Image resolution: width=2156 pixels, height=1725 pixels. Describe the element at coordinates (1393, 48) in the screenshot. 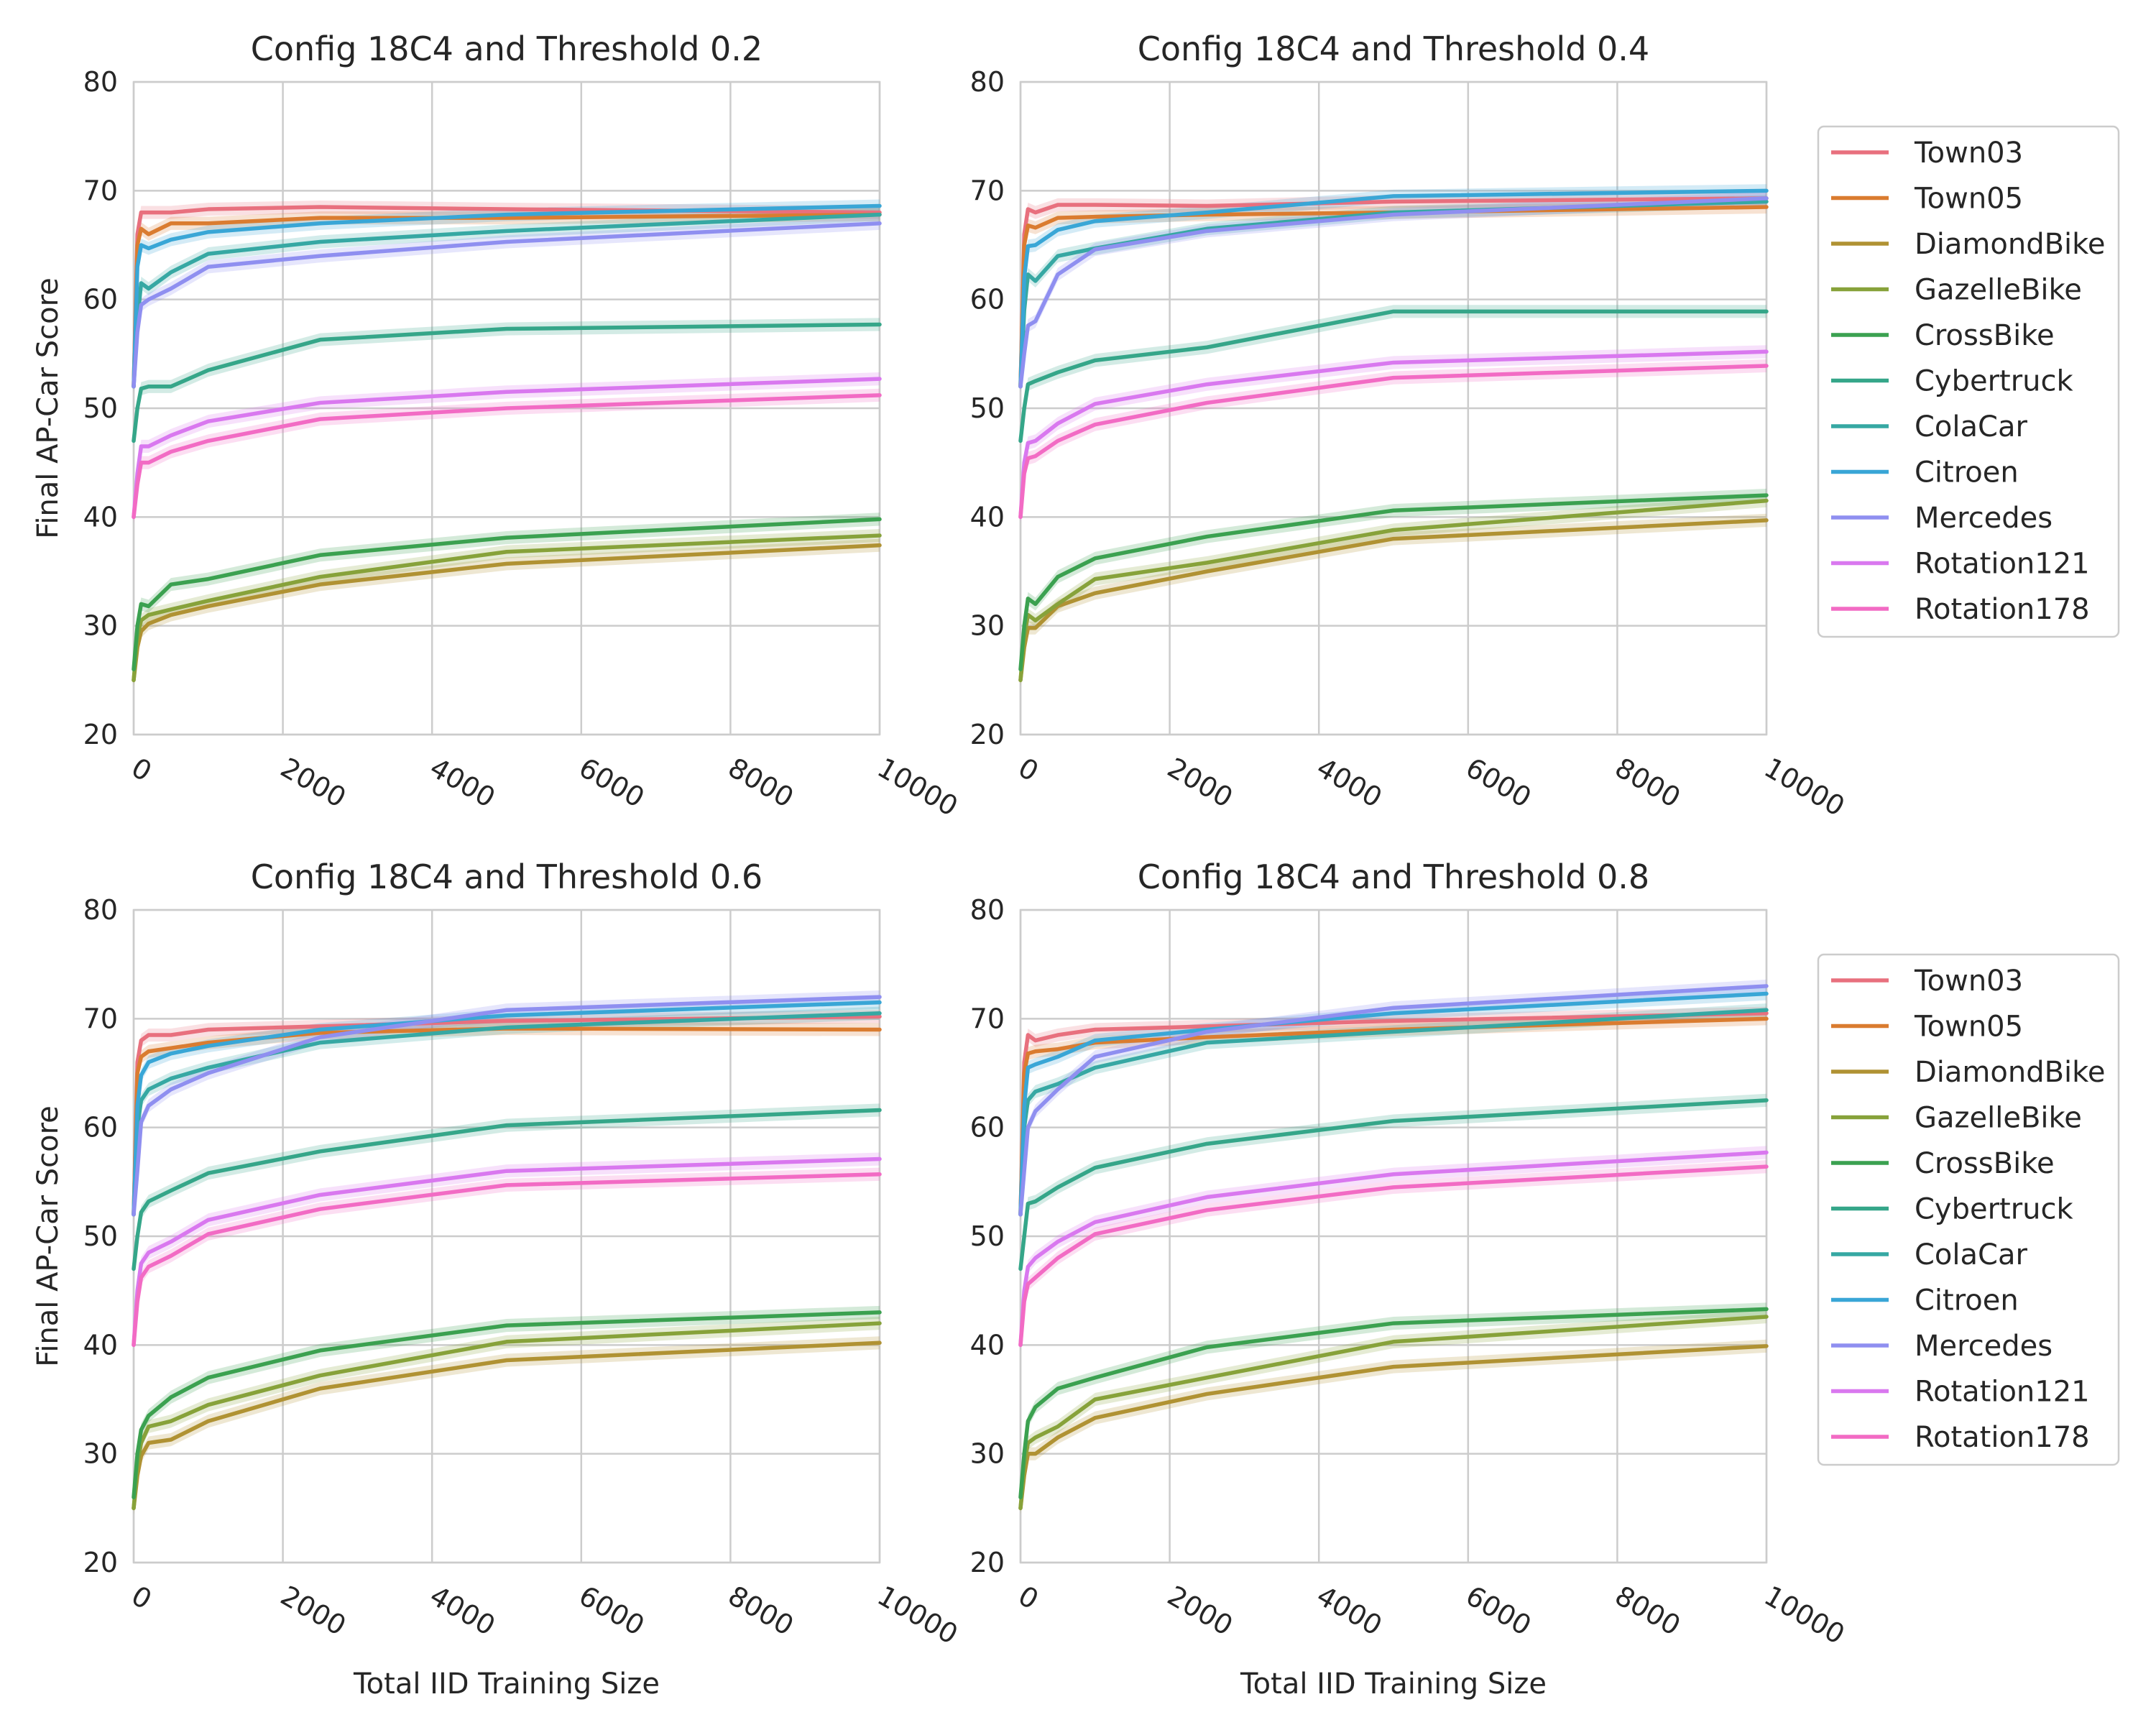

I see `subplot-title: Config 18C4 and Threshold 0.4` at that location.